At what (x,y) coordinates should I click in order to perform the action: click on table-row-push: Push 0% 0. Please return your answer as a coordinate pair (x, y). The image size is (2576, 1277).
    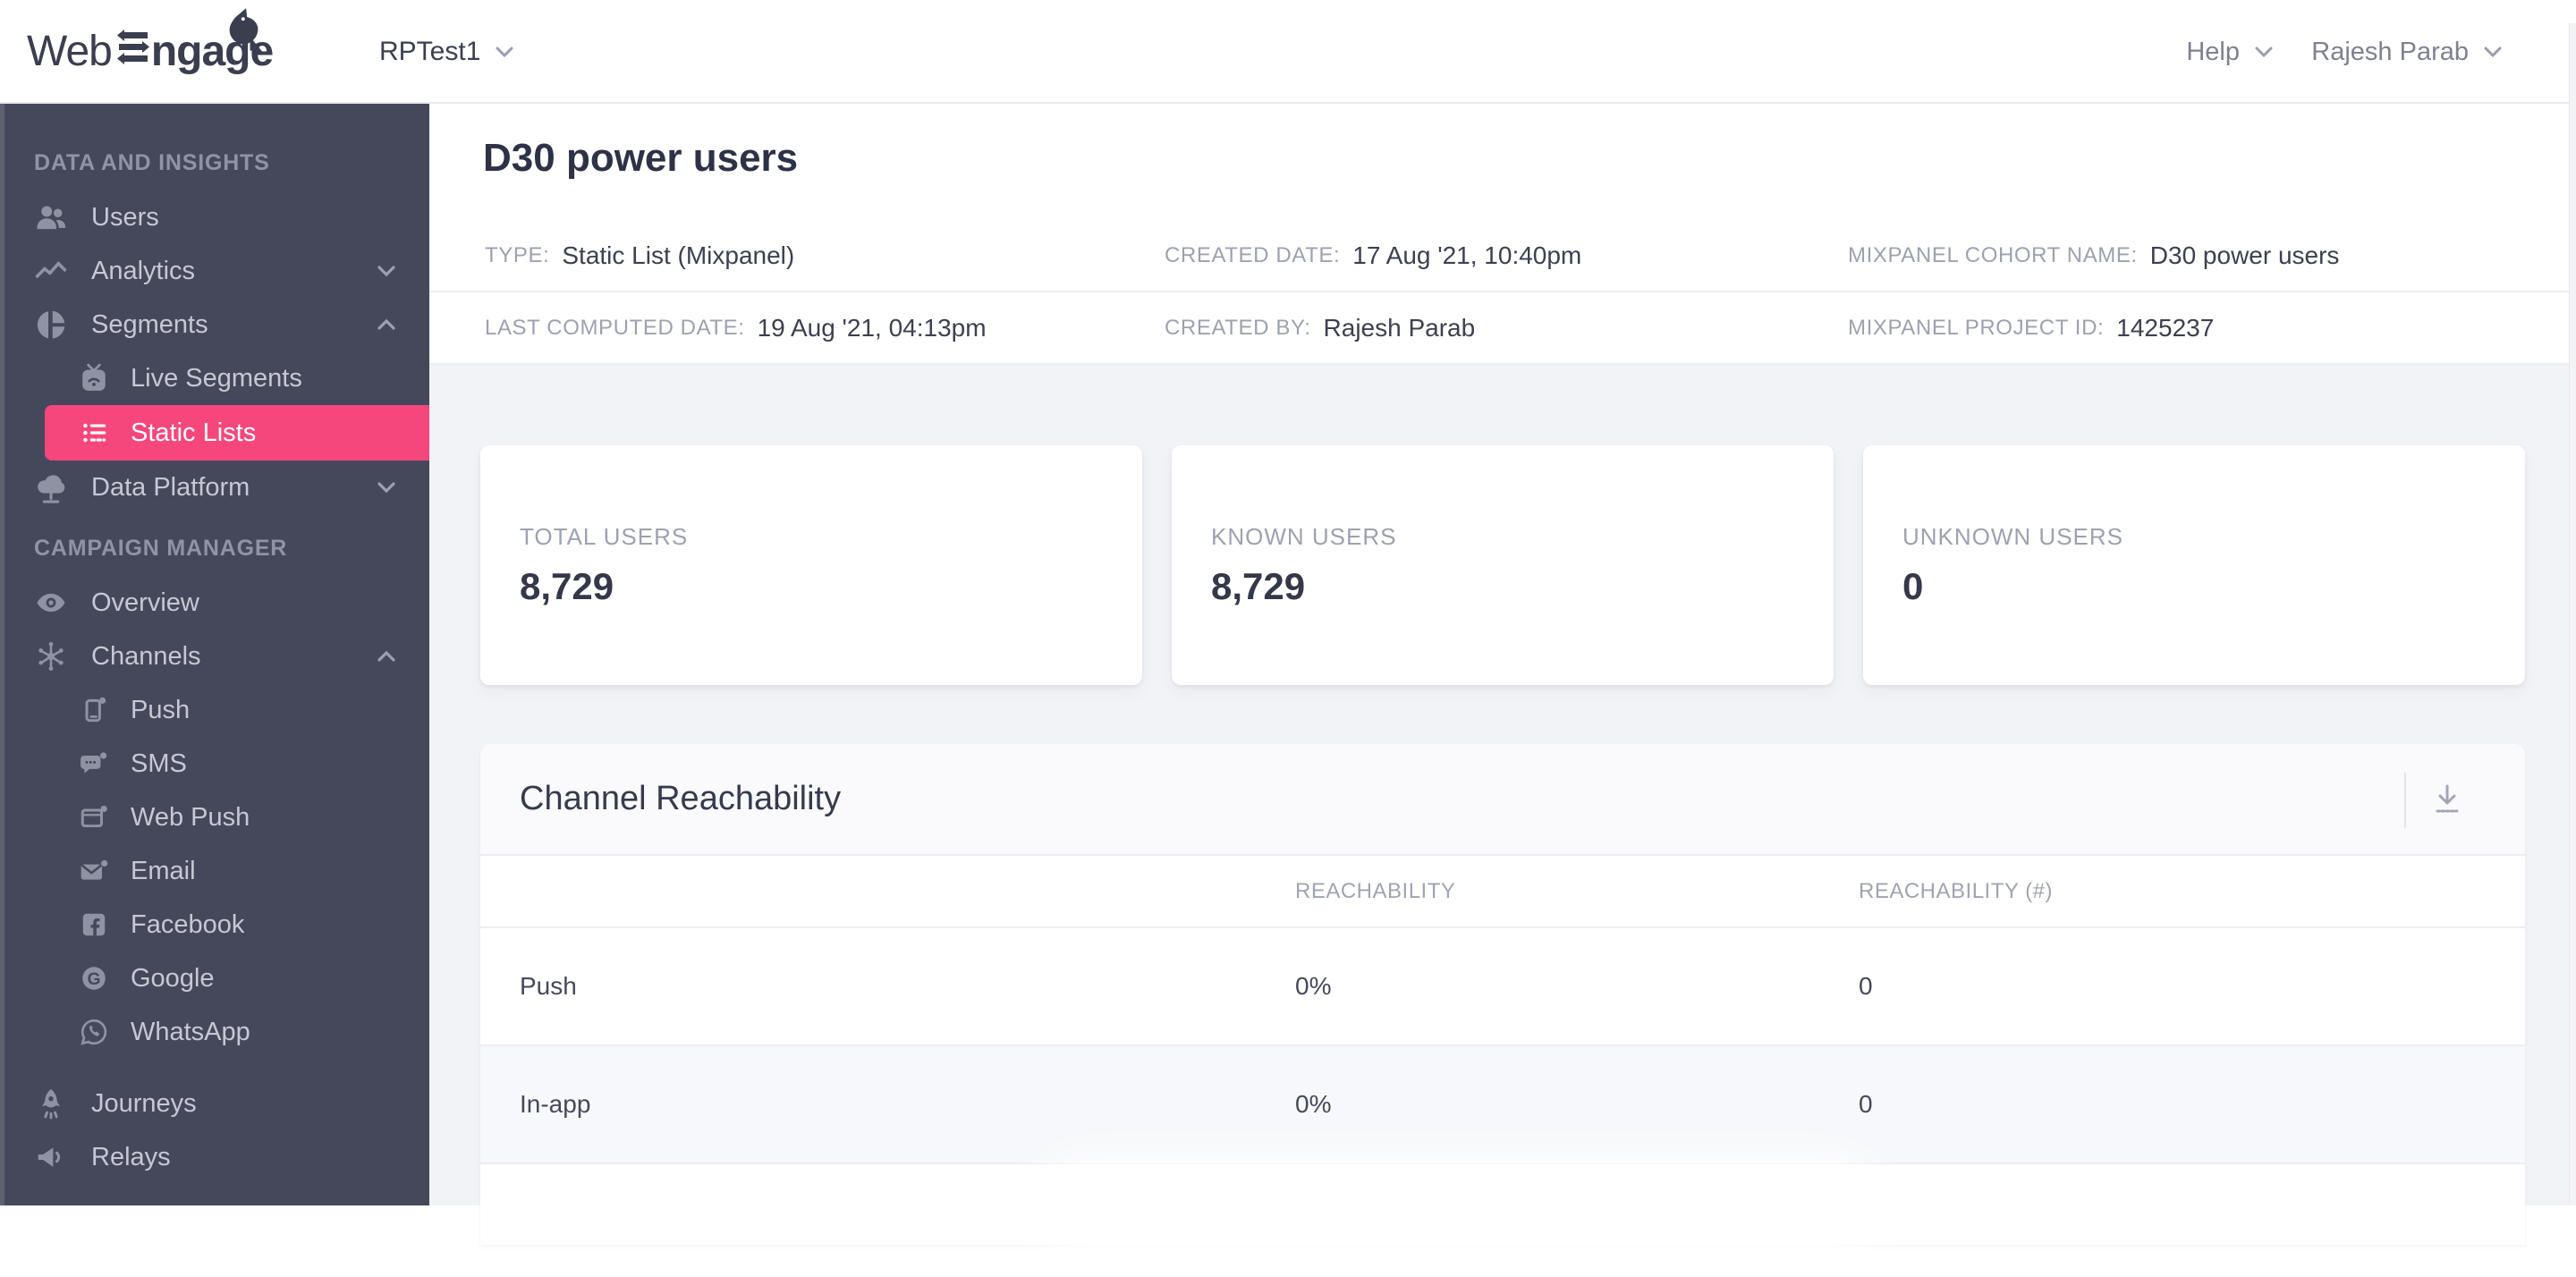
    Looking at the image, I should click on (1502, 987).